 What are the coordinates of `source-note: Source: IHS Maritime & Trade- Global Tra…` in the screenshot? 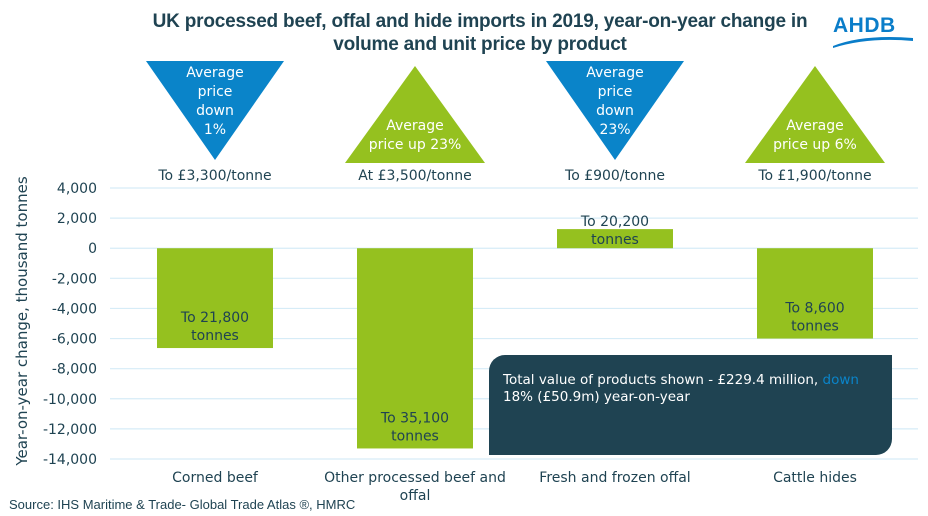 It's located at (182, 504).